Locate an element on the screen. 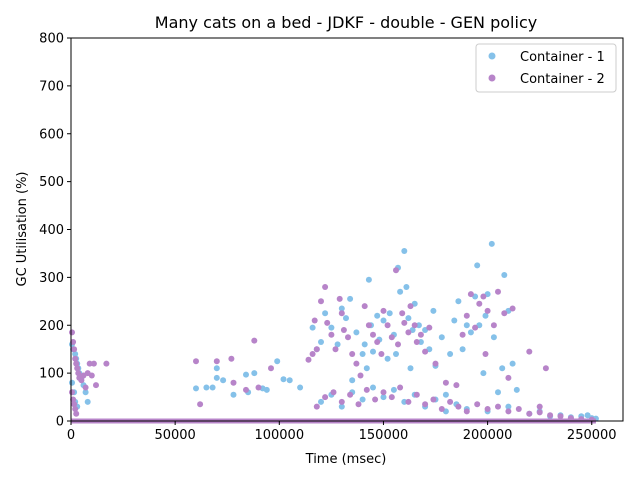 This screenshot has width=640, height=480. x-tick-label: 0 is located at coordinates (71, 435).